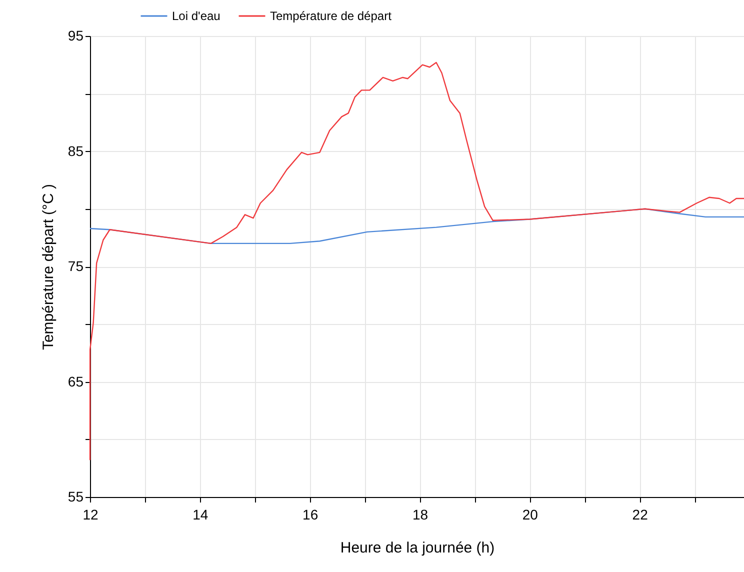 The image size is (744, 572). What do you see at coordinates (530, 514) in the screenshot?
I see `x-tick-label: 20` at bounding box center [530, 514].